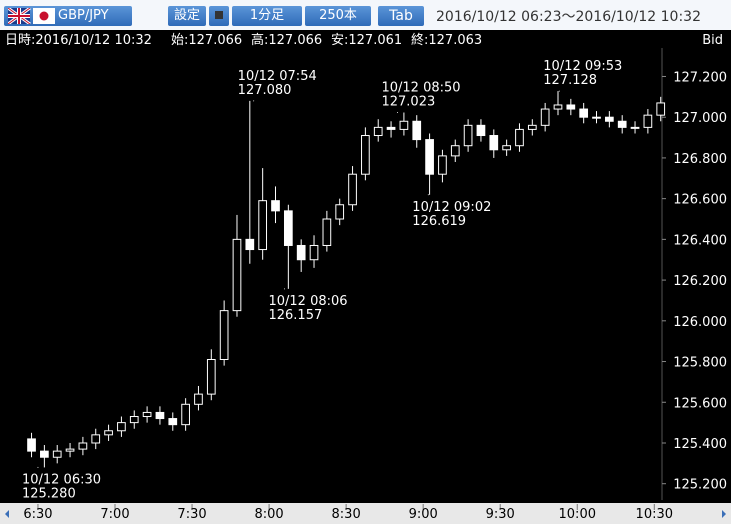 The image size is (731, 524). What do you see at coordinates (700, 485) in the screenshot?
I see `y-tick-label: 125.200` at bounding box center [700, 485].